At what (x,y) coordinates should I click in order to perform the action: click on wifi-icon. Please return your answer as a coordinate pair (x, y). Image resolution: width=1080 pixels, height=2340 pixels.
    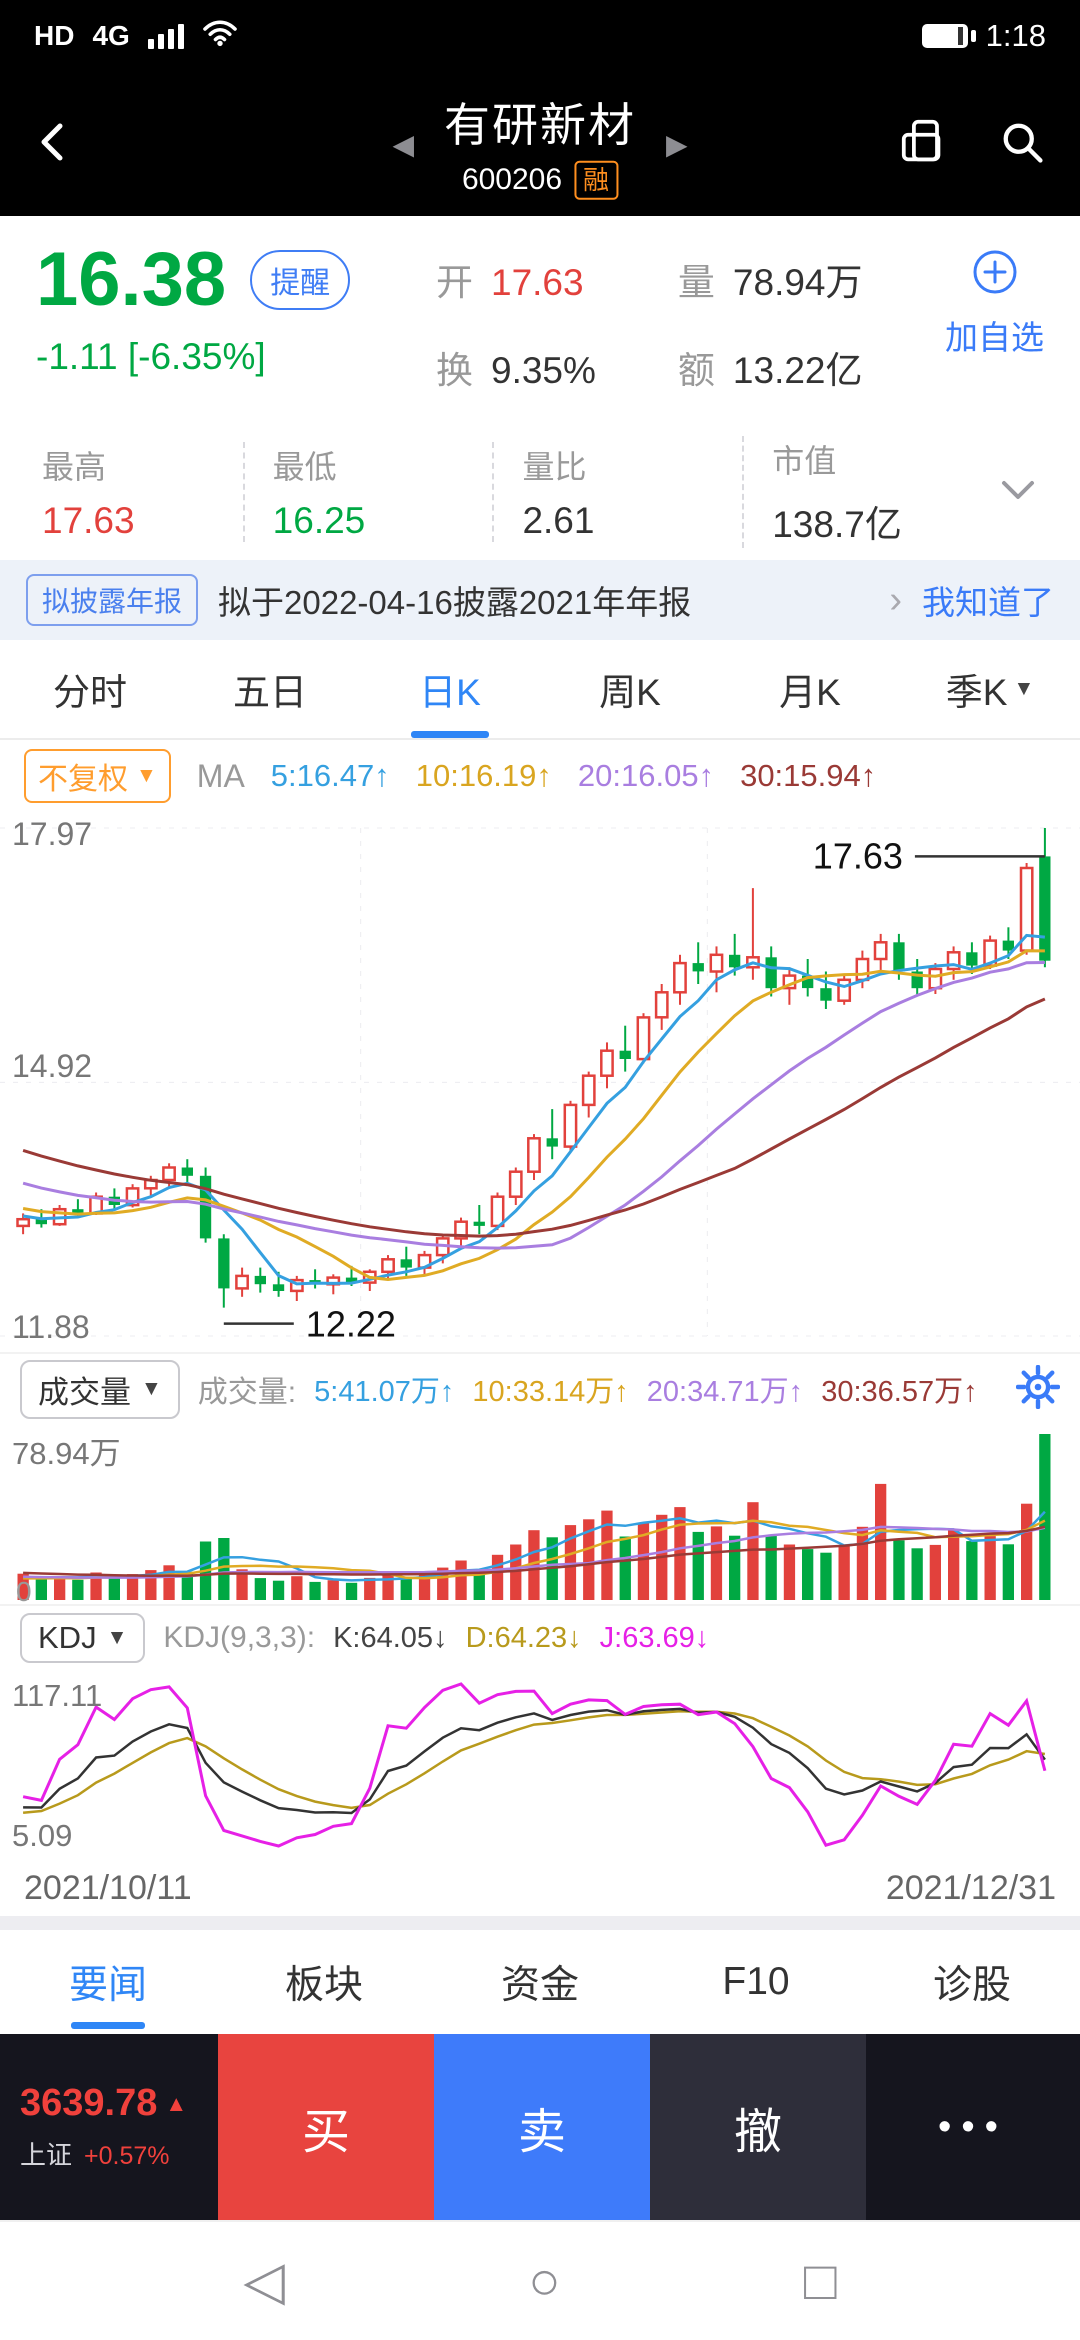
    Looking at the image, I should click on (220, 36).